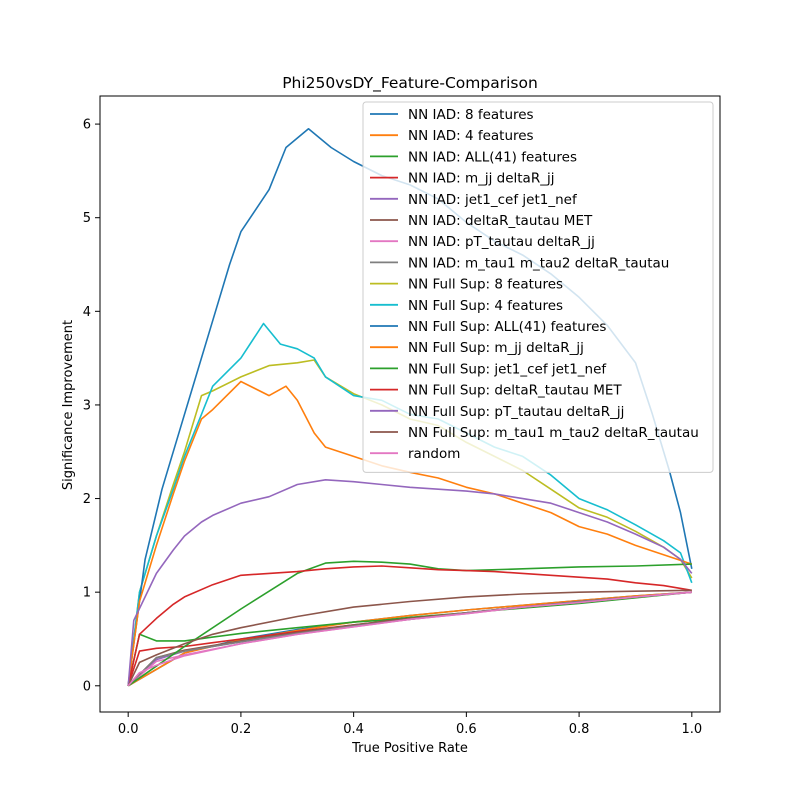 The width and height of the screenshot is (800, 800). I want to click on x-tick-label: 0.4, so click(353, 729).